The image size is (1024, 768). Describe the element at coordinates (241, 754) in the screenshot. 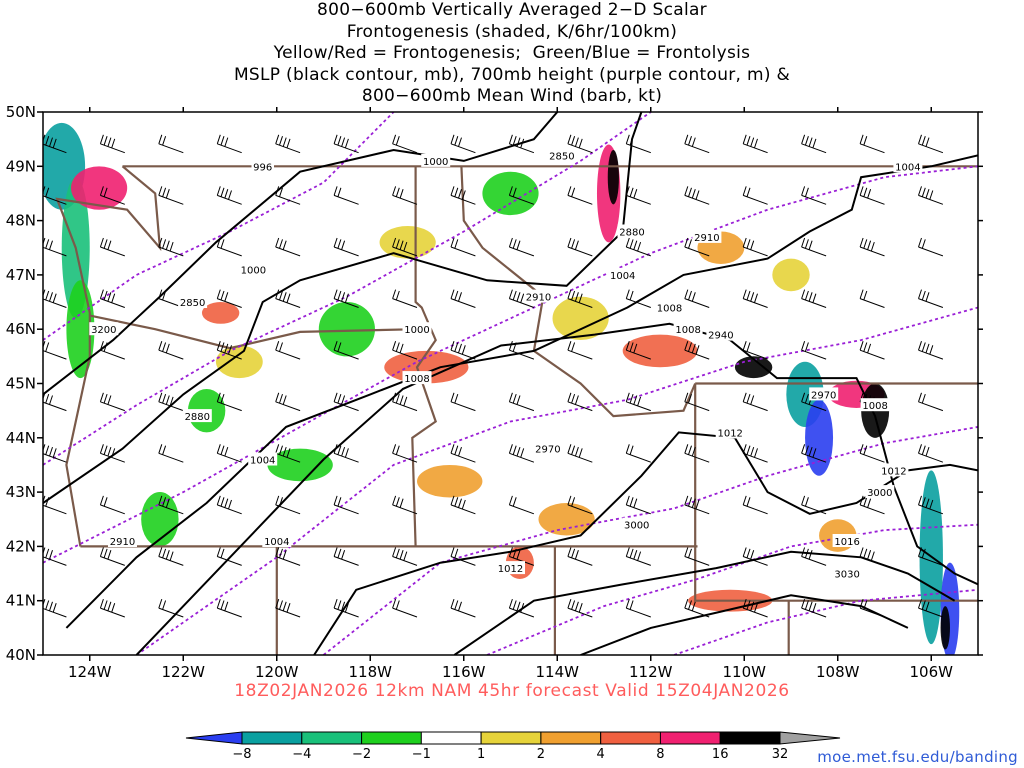

I see `colorbar-label: −8` at that location.